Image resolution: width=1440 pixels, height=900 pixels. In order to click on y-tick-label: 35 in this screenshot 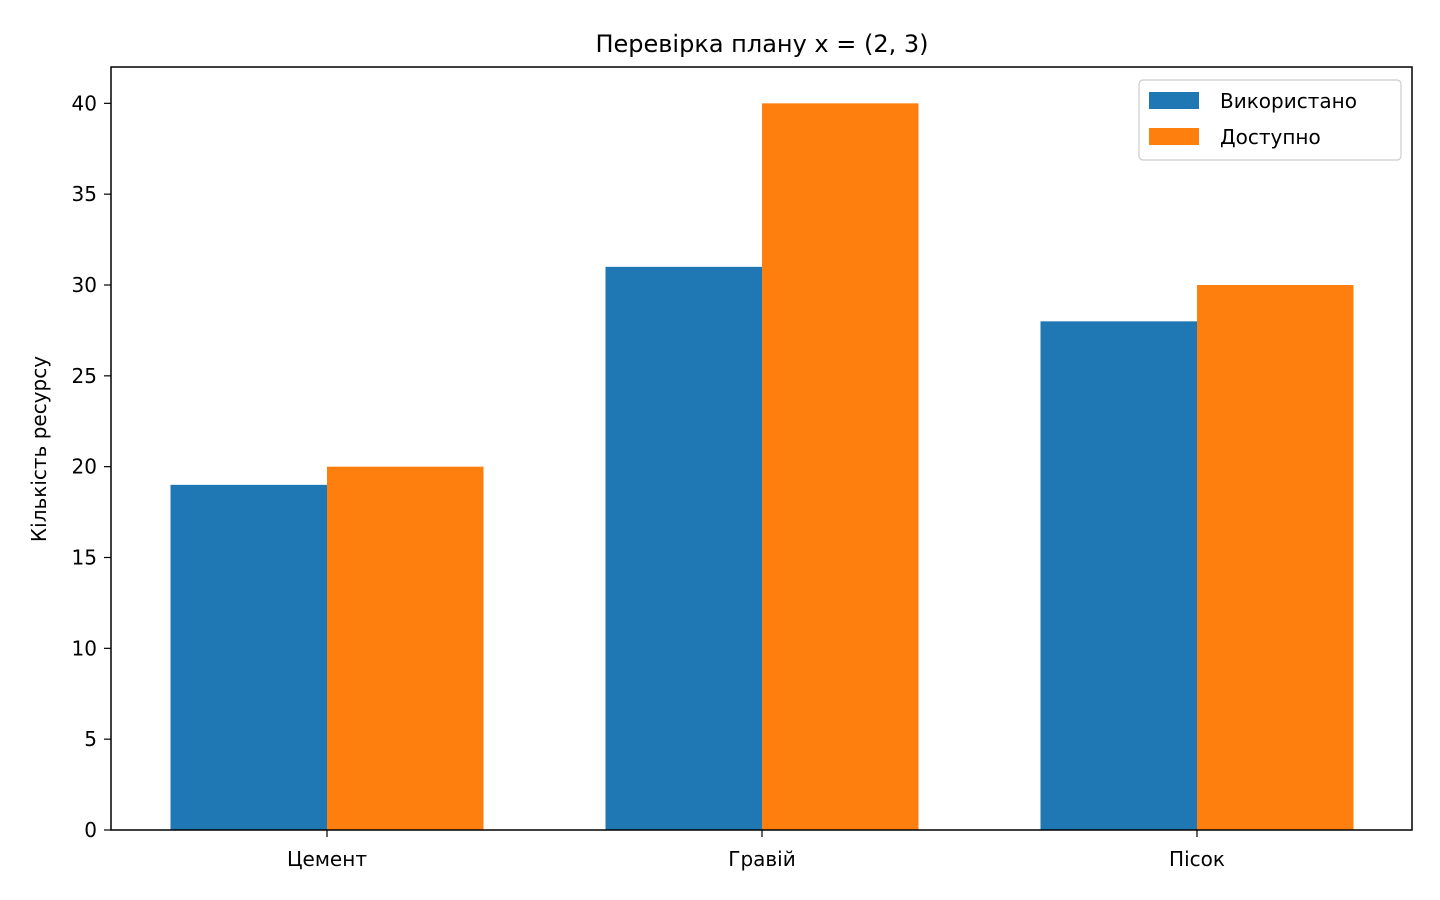, I will do `click(84, 194)`.